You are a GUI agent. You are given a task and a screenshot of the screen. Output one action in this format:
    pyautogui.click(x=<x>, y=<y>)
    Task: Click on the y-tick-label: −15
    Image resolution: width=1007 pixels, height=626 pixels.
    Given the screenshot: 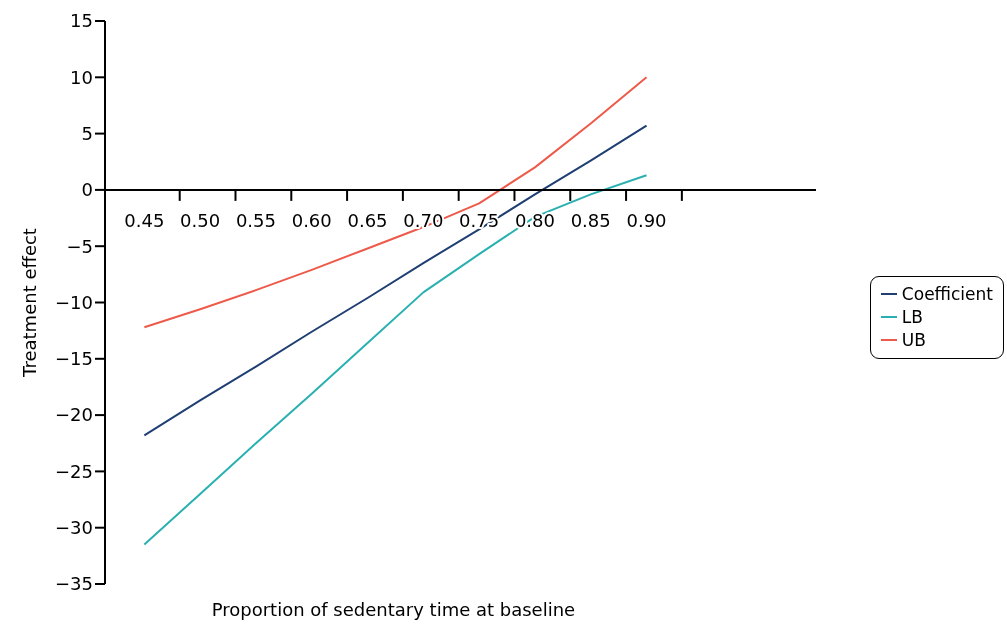 What is the action you would take?
    pyautogui.click(x=74, y=359)
    